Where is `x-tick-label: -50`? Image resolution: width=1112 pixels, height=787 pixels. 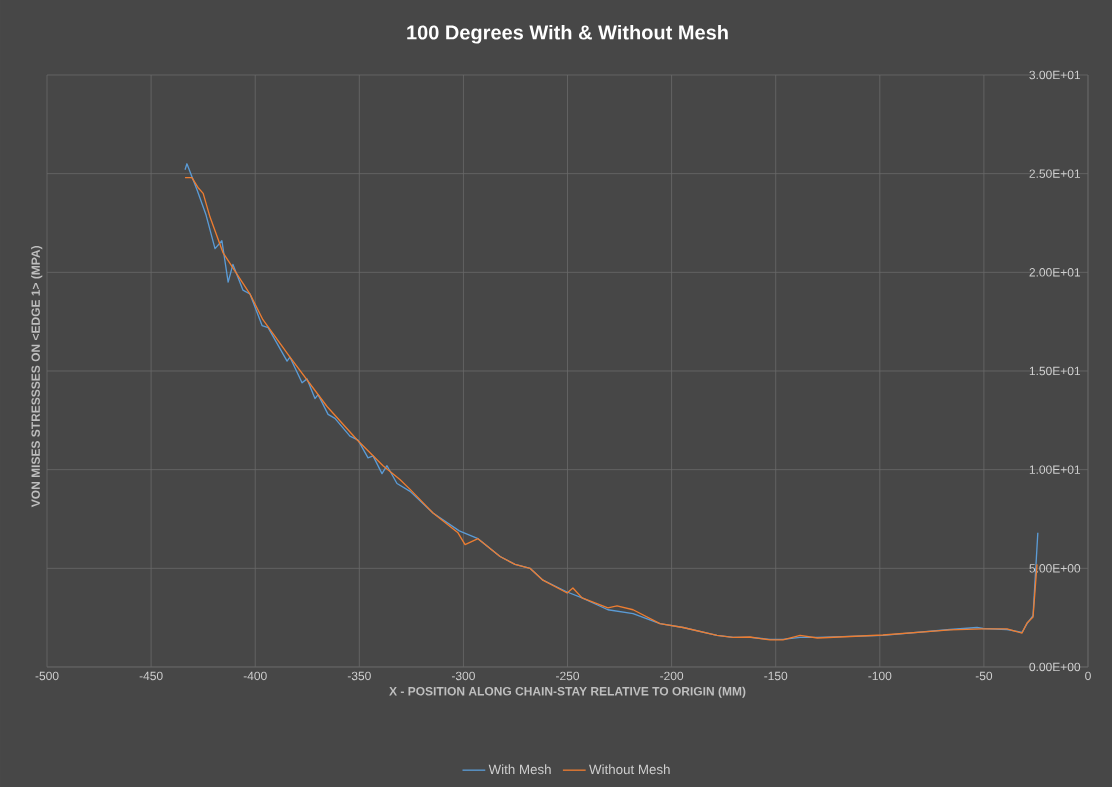
x-tick-label: -50 is located at coordinates (984, 676).